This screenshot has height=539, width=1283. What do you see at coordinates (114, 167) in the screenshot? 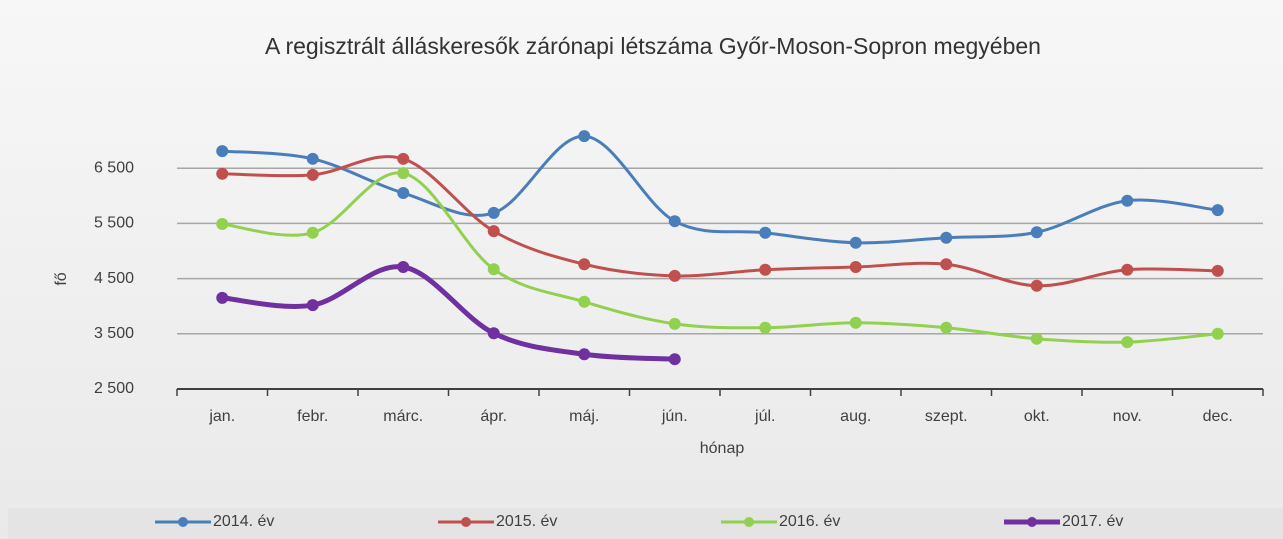
I see `y-tick-label: 6 500` at bounding box center [114, 167].